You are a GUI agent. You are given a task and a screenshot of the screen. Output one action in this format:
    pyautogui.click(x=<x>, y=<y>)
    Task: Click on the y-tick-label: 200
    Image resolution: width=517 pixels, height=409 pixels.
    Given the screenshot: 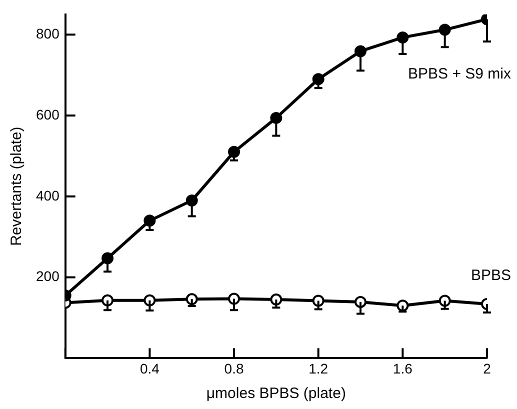 What is the action you would take?
    pyautogui.click(x=48, y=276)
    